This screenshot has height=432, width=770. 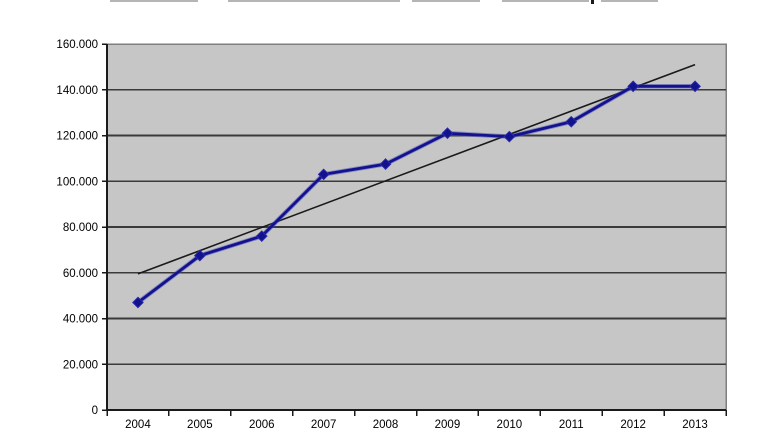 I want to click on y-tick-label: 80.000, so click(x=80, y=228).